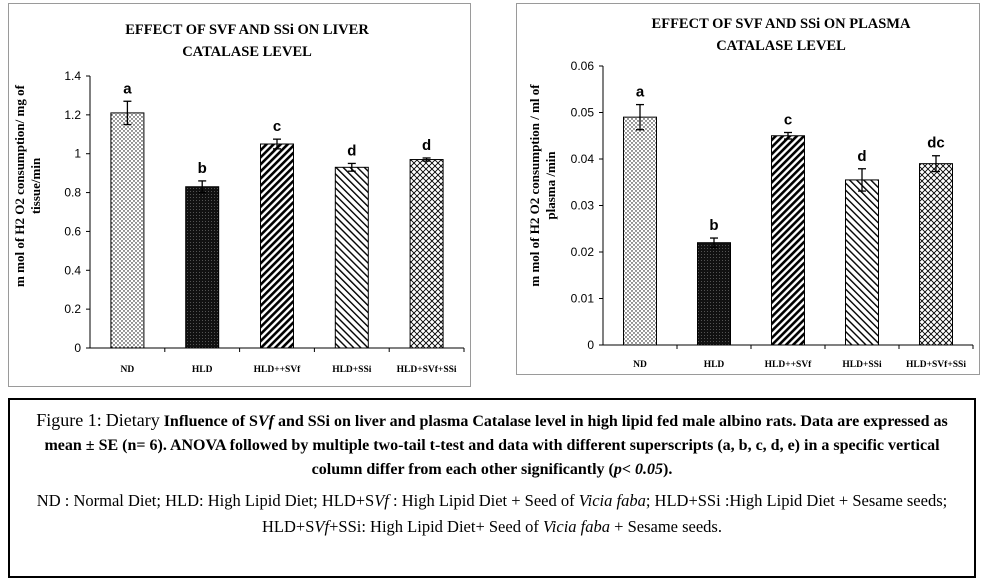 The image size is (985, 587). What do you see at coordinates (436, 526) in the screenshot?
I see `legend-text-4: +SSi: High Lipid Diet+ Seed of` at bounding box center [436, 526].